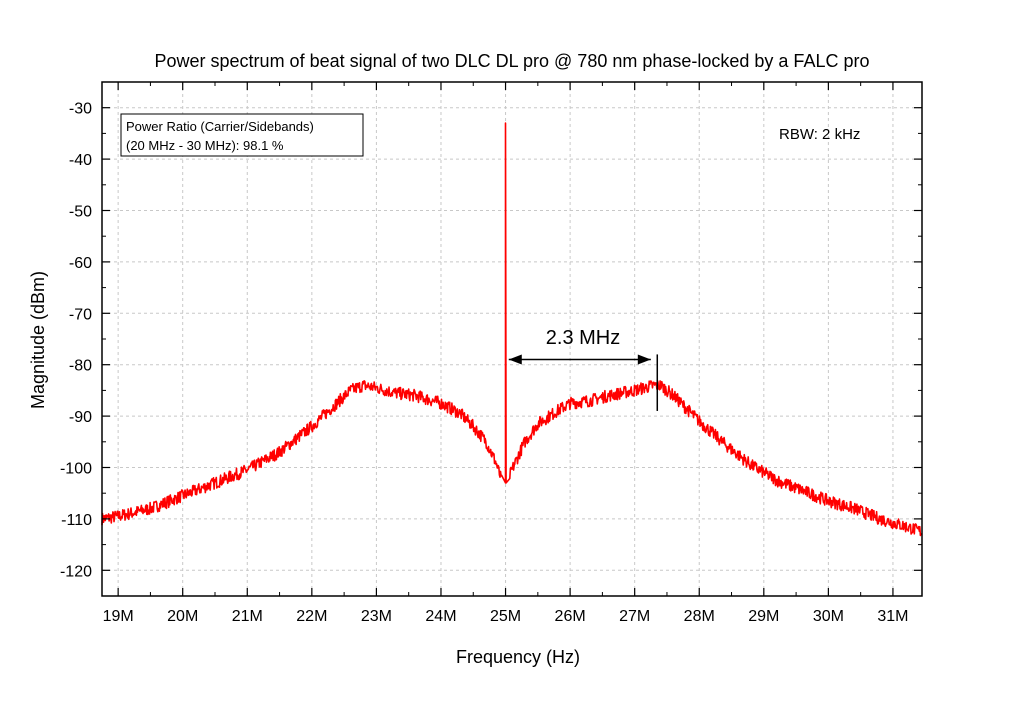 The image size is (1024, 715). I want to click on power-ratio-box-frame, so click(242, 135).